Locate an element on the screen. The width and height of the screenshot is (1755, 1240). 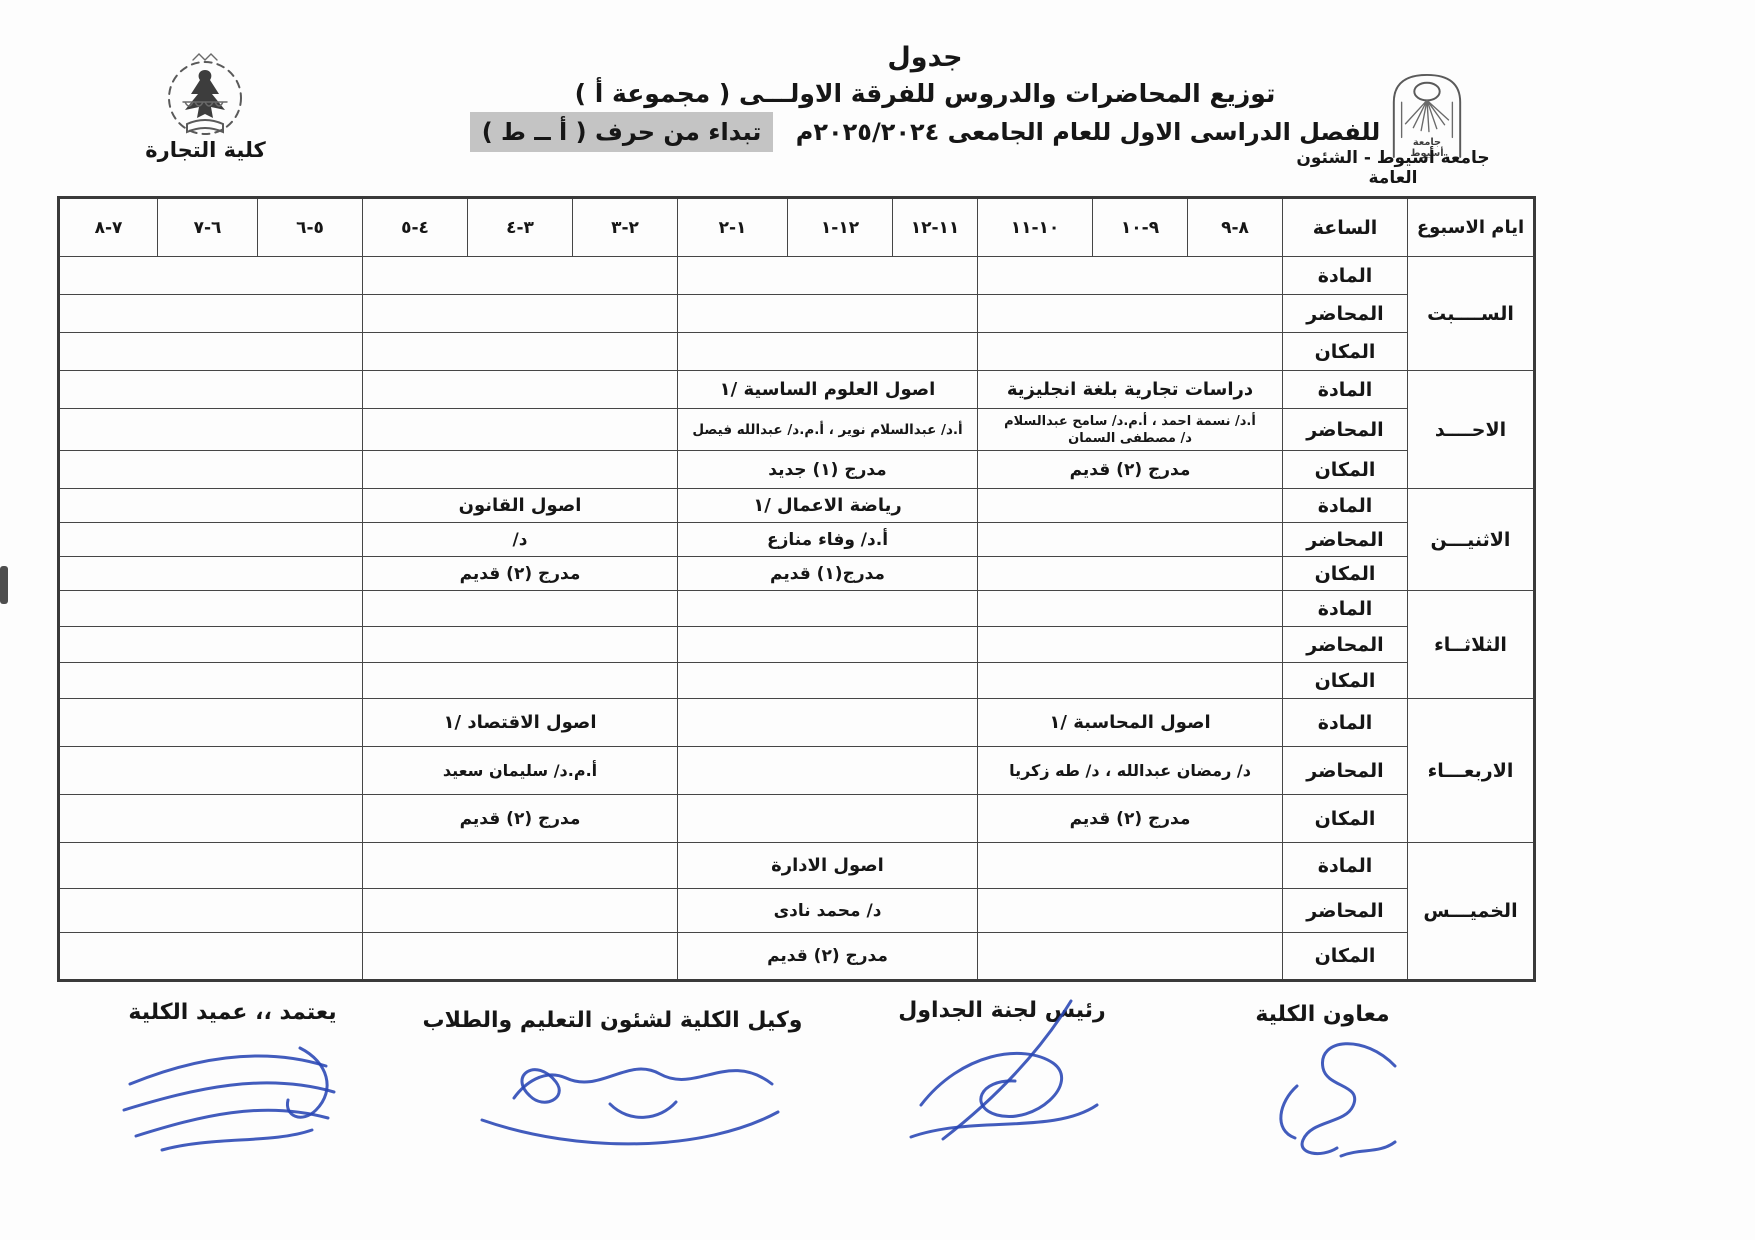
time-slot-header: ١٠-١١ is located at coordinates (1035, 227).